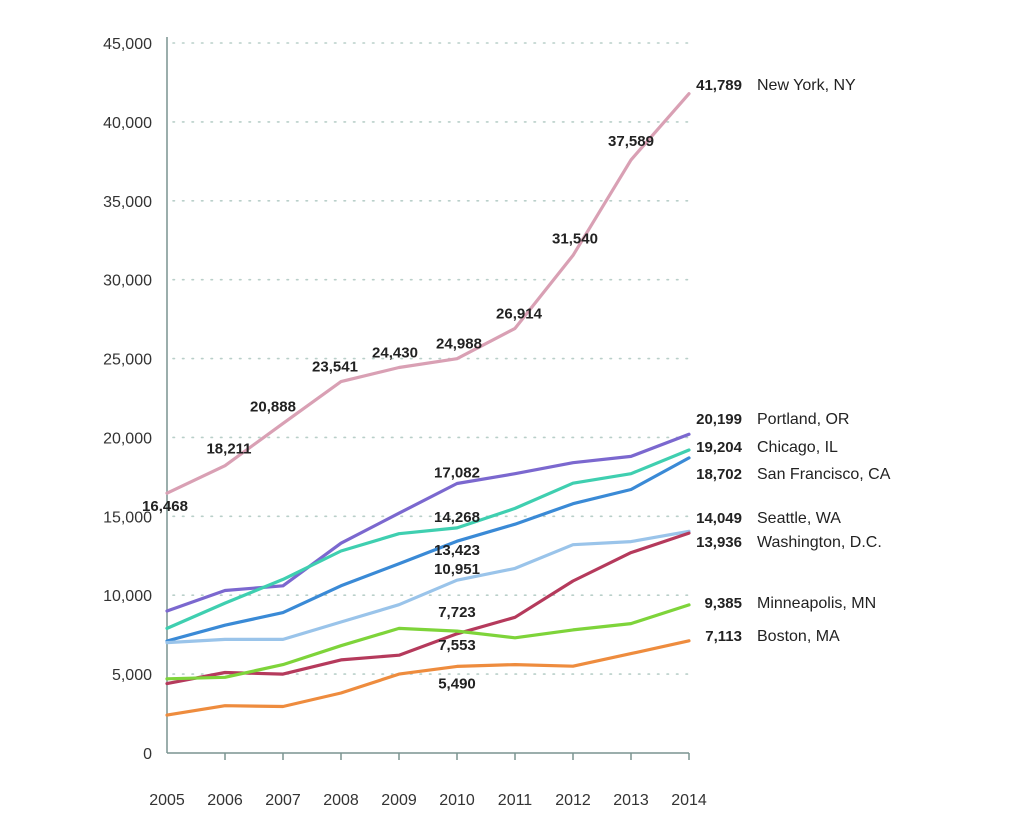 Image resolution: width=1024 pixels, height=822 pixels. I want to click on y-tick-label: 10,000, so click(127, 596).